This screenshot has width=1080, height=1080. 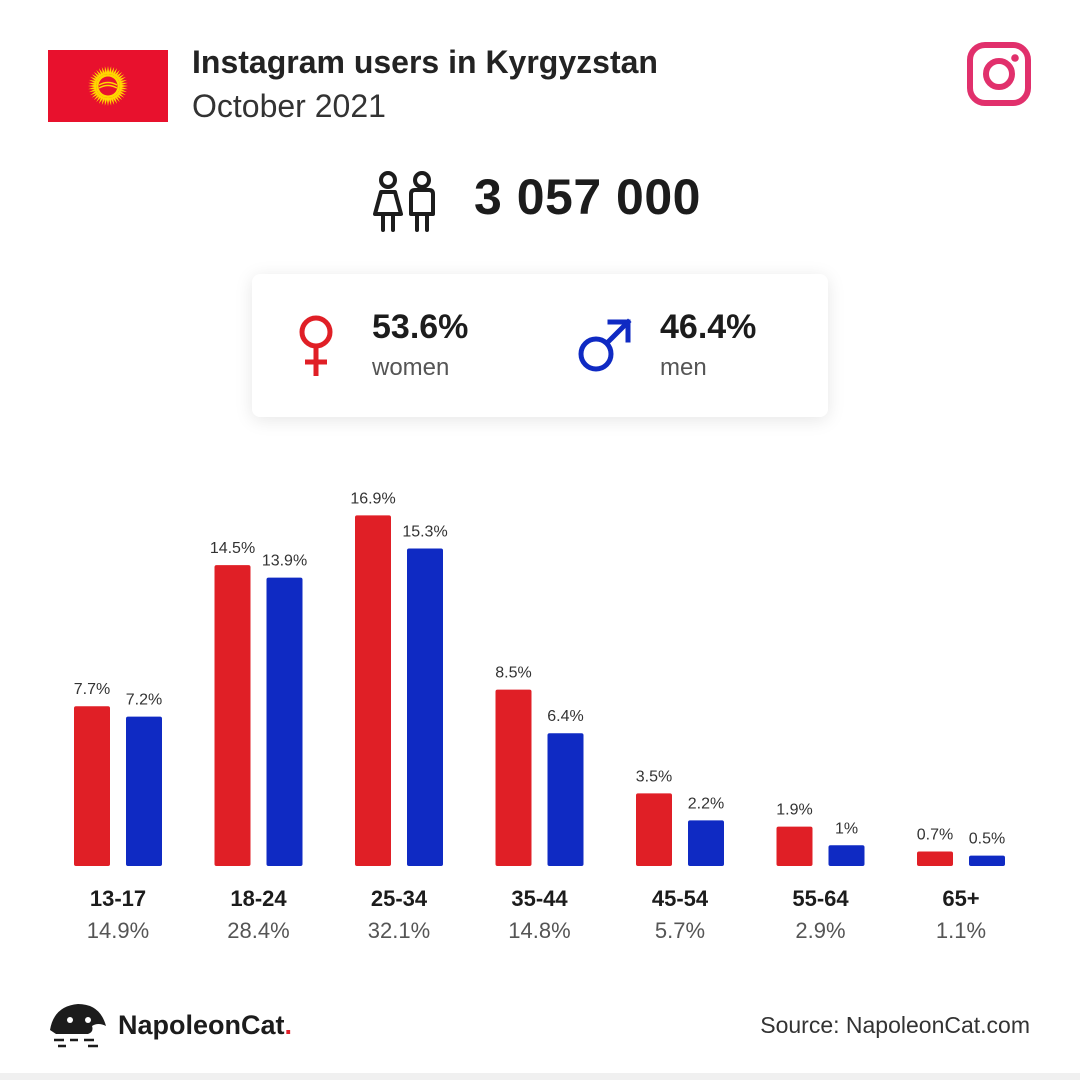 I want to click on data-label-women-55-64: 1.9%, so click(x=794, y=810).